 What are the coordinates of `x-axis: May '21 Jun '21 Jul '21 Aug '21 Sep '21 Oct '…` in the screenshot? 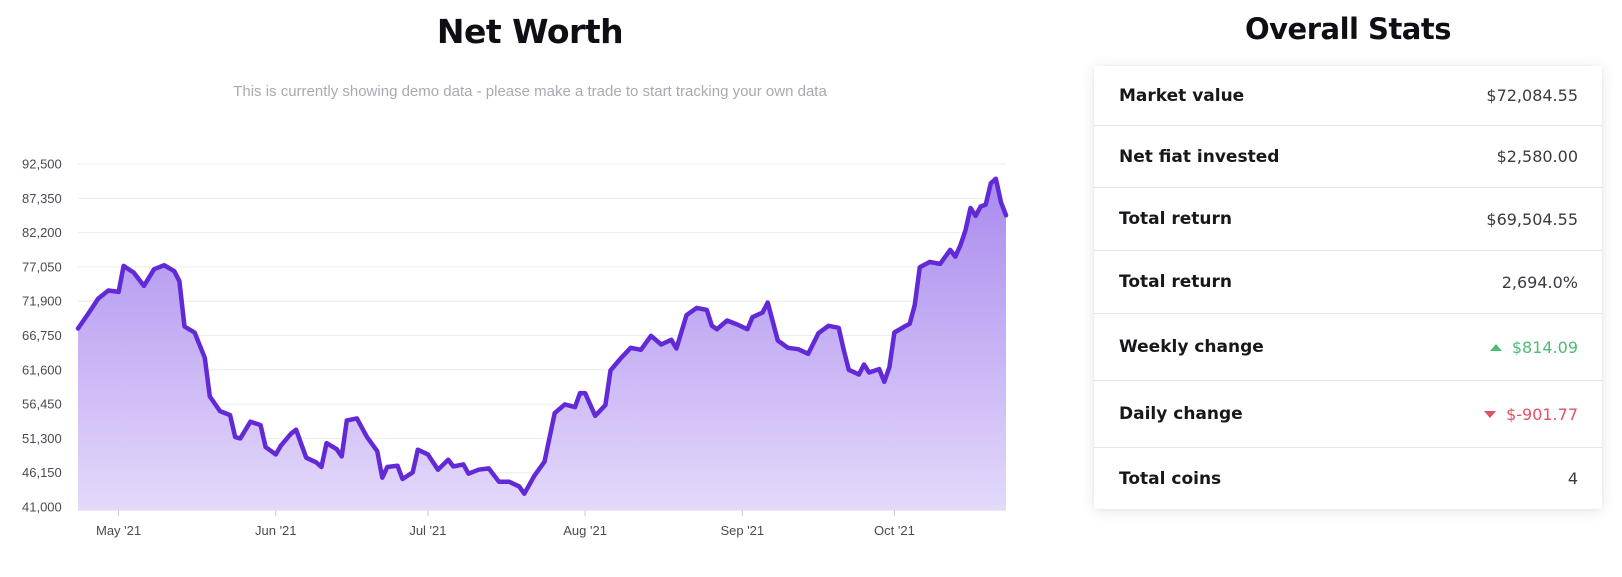 It's located at (505, 524).